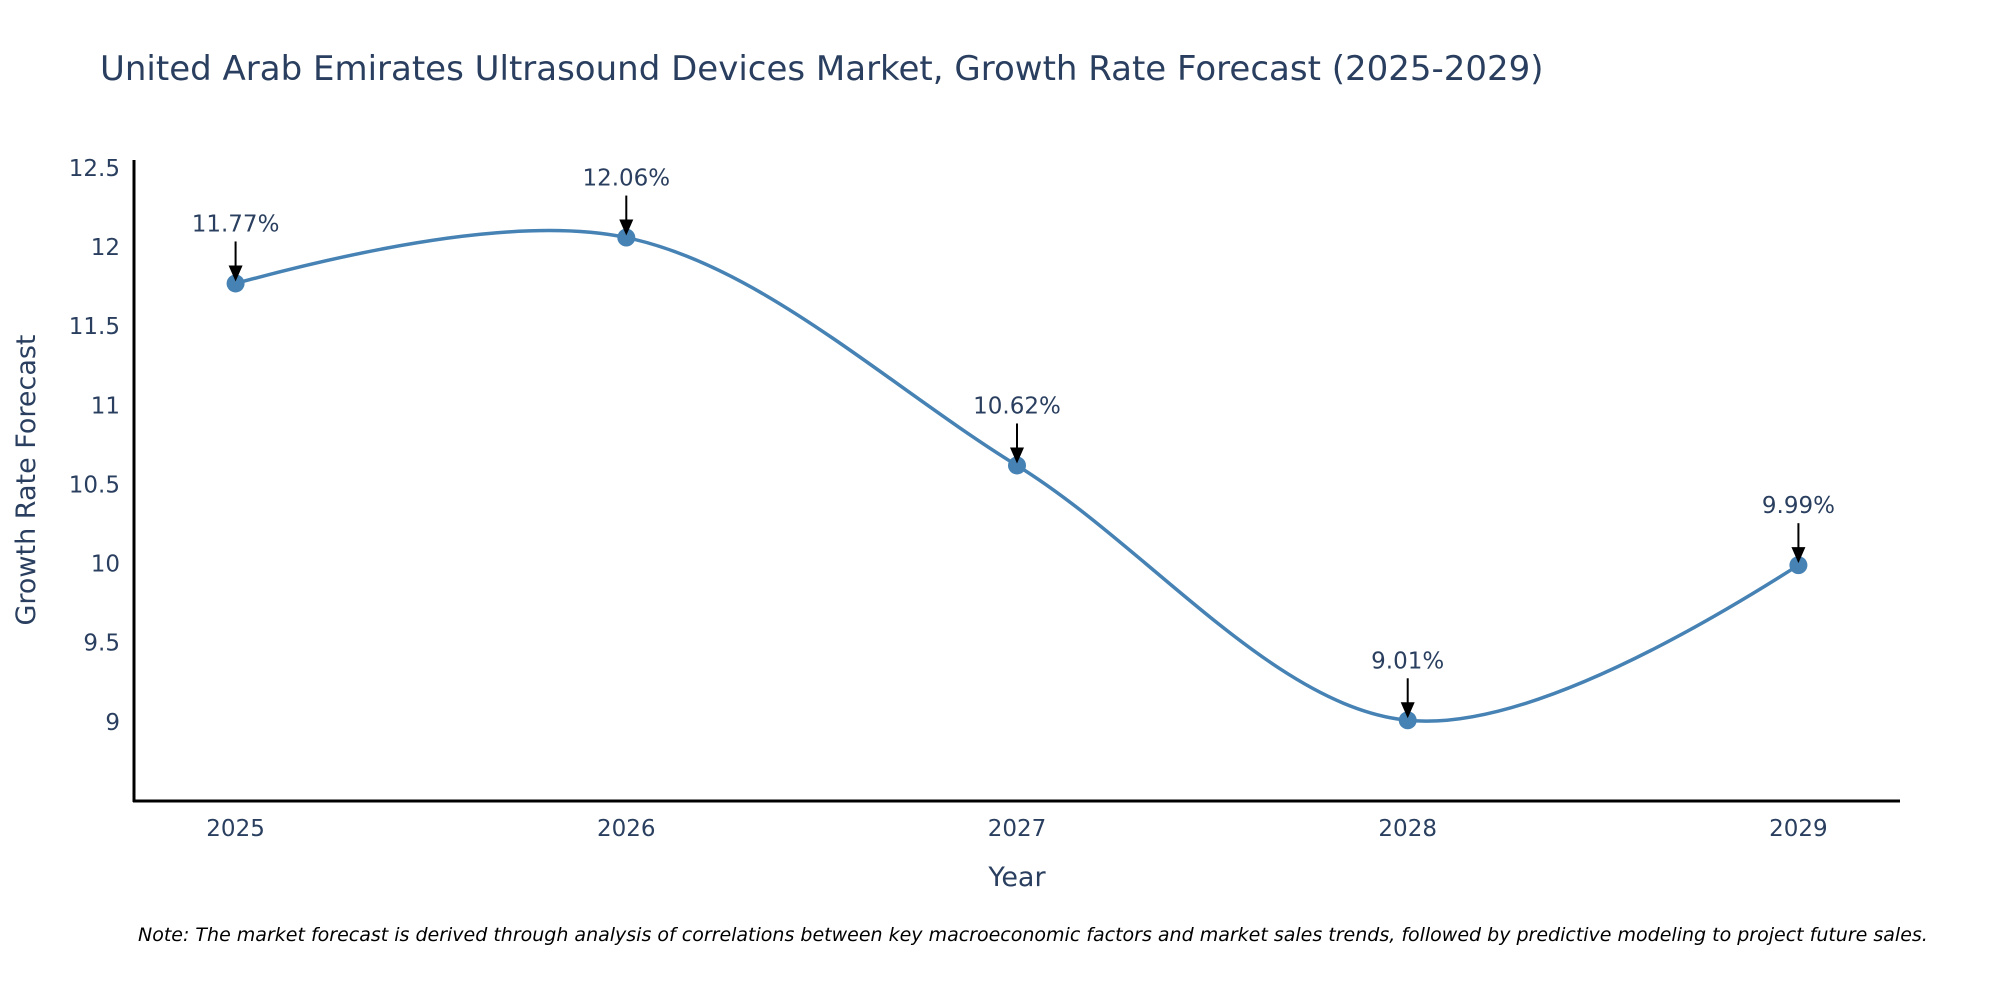 The width and height of the screenshot is (2000, 1000). Describe the element at coordinates (236, 246) in the screenshot. I see `annotation: 11.77%` at that location.